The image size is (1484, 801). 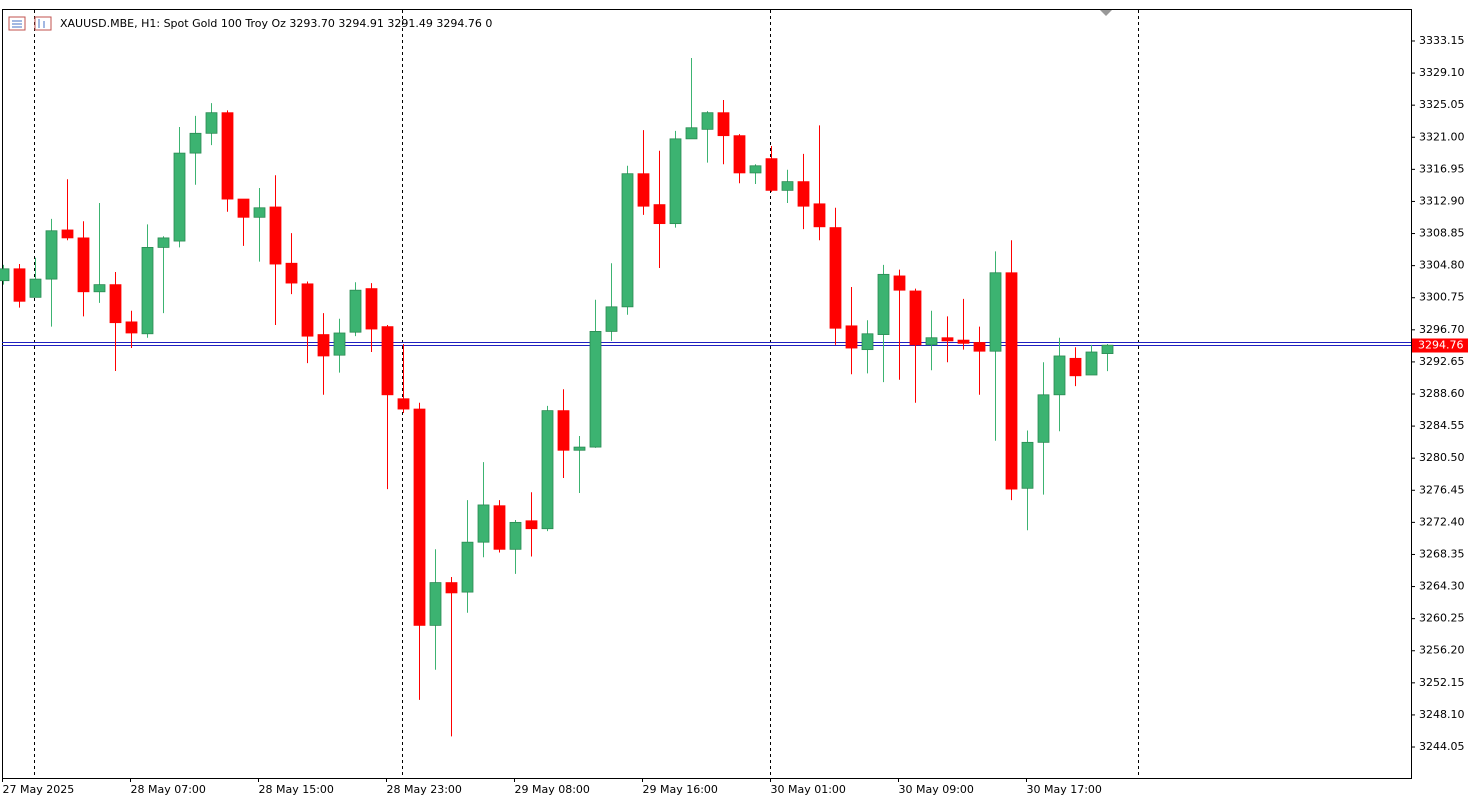 What do you see at coordinates (1442, 104) in the screenshot?
I see `y-tick-label: 3325.05` at bounding box center [1442, 104].